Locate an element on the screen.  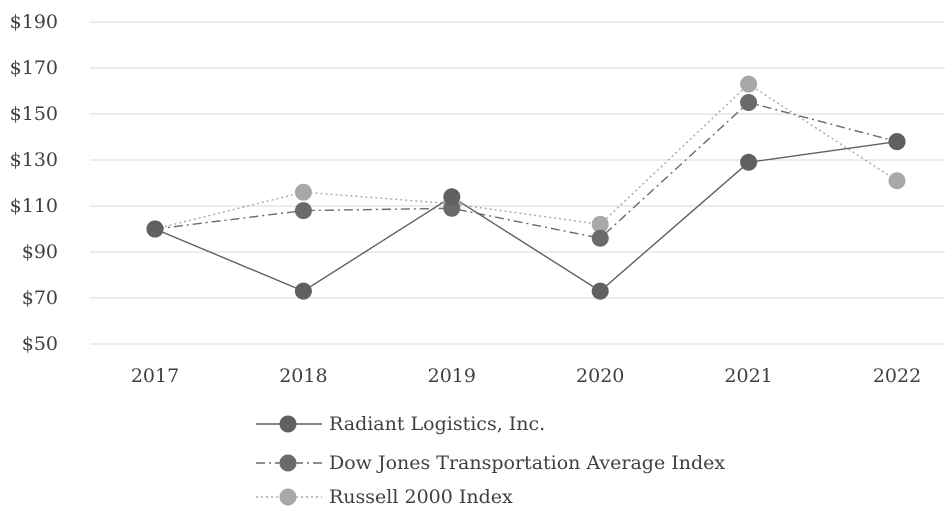
y-axis: $50 $70 $90 $110 $130 $150 $170 $190 is located at coordinates (34, 183).